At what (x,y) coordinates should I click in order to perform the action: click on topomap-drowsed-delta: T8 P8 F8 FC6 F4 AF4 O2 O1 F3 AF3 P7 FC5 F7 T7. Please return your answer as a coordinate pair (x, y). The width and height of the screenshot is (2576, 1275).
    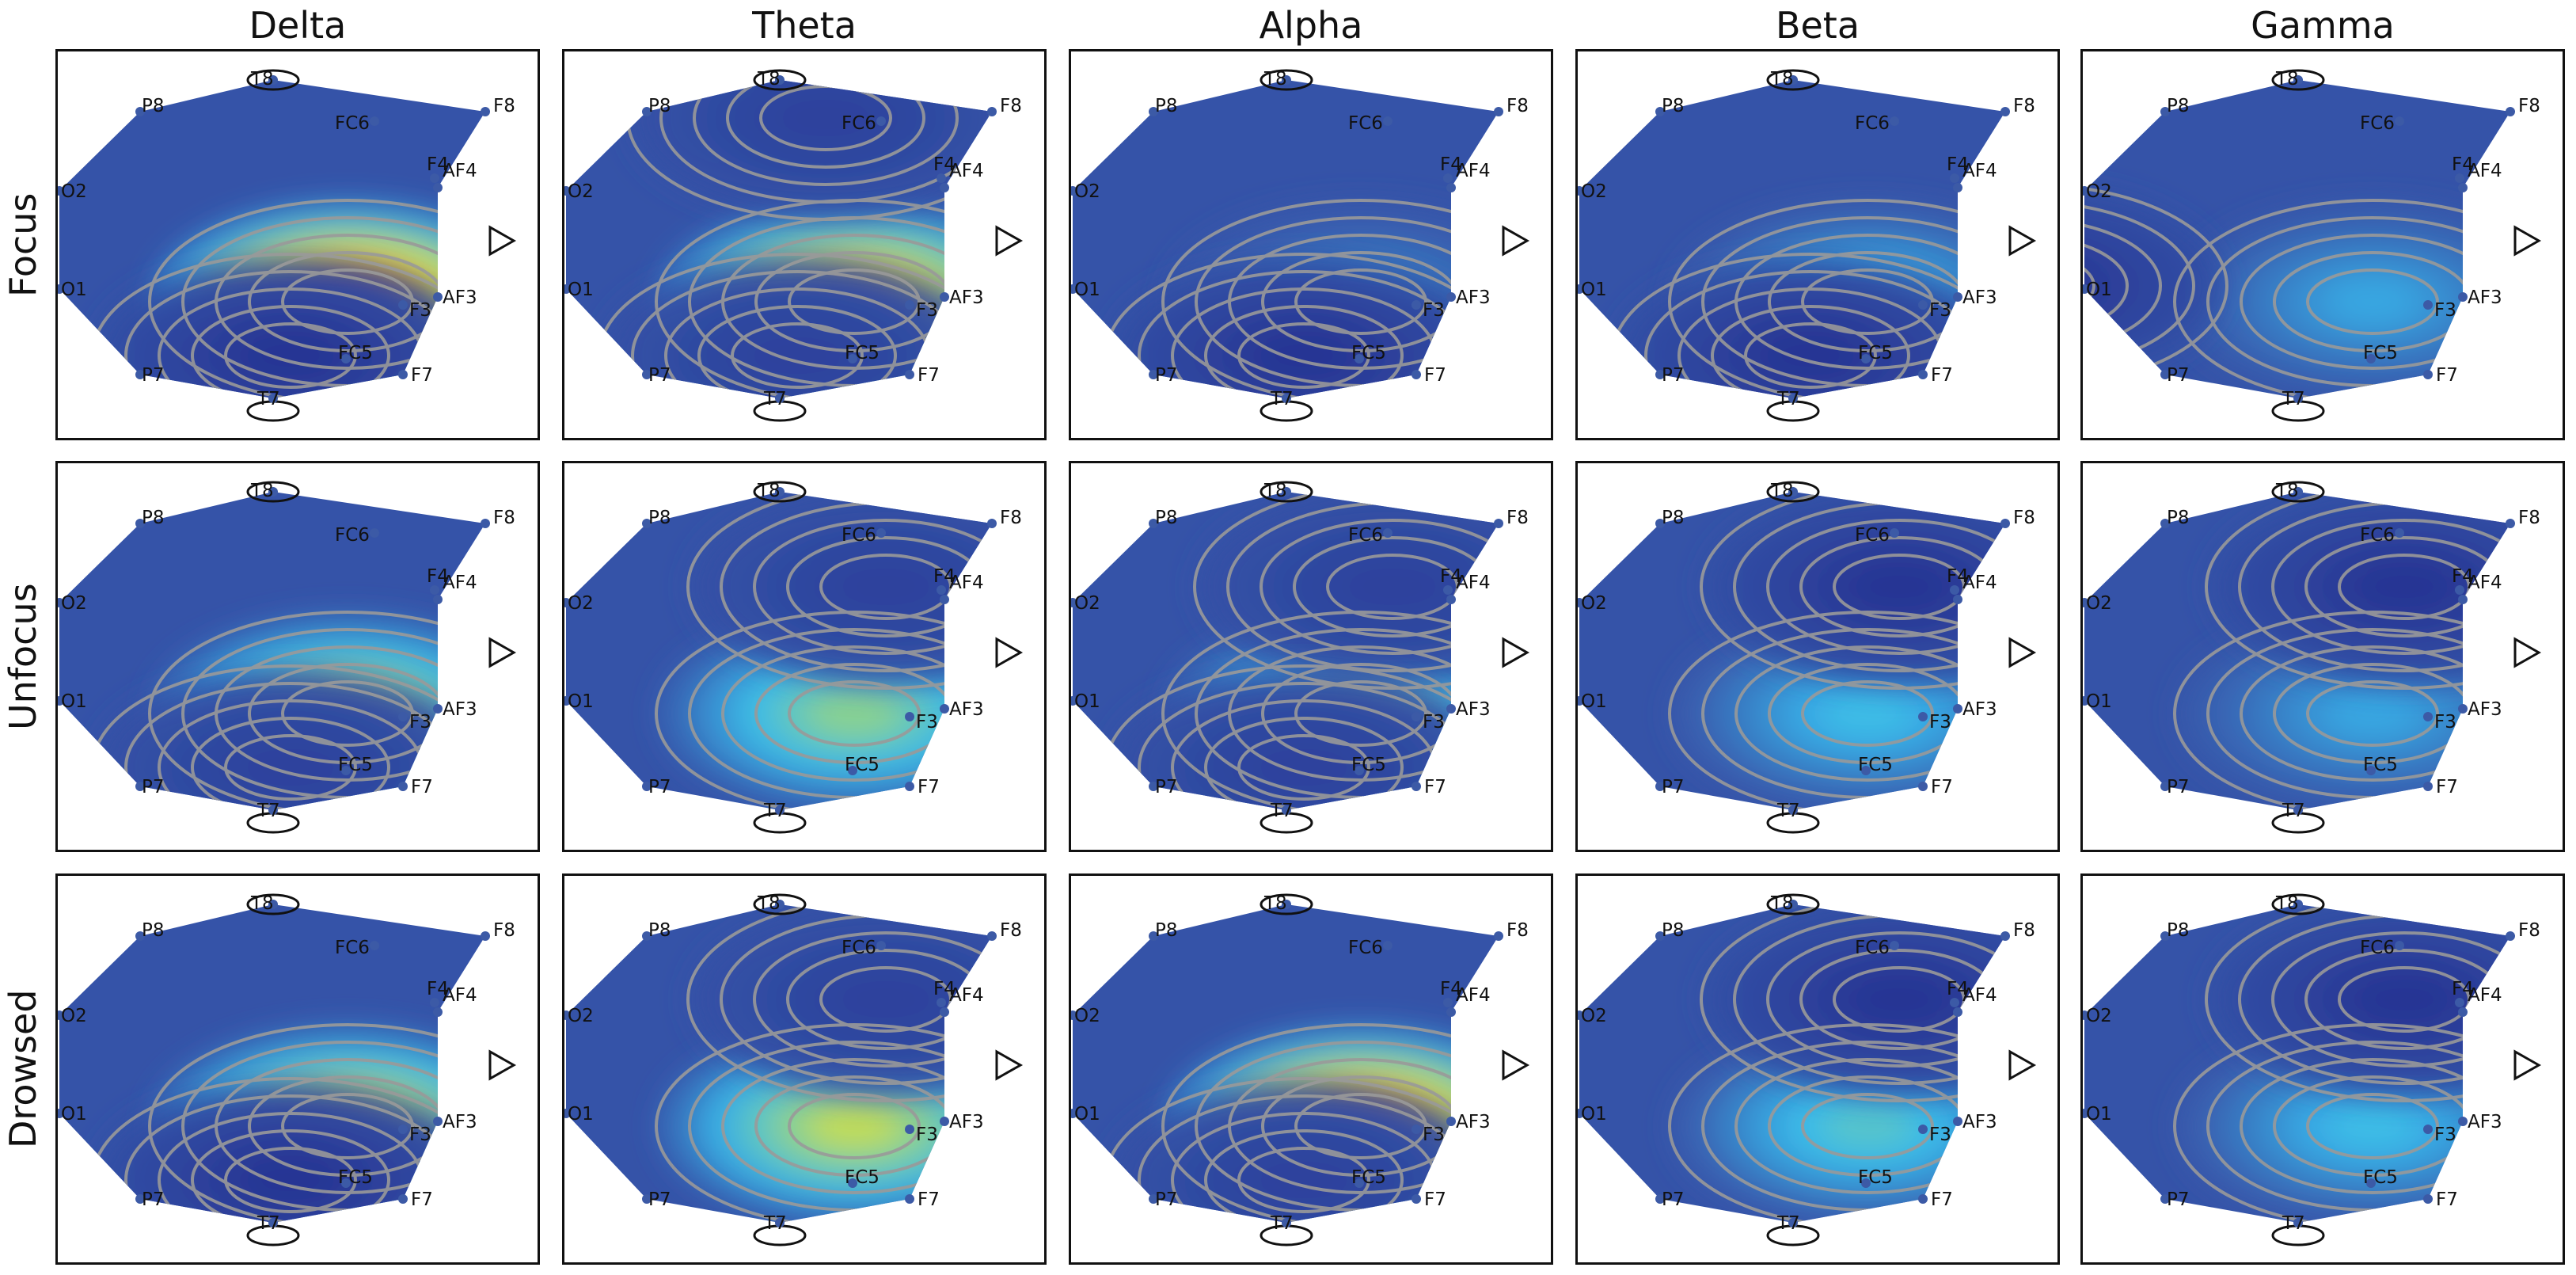
    Looking at the image, I should click on (298, 1069).